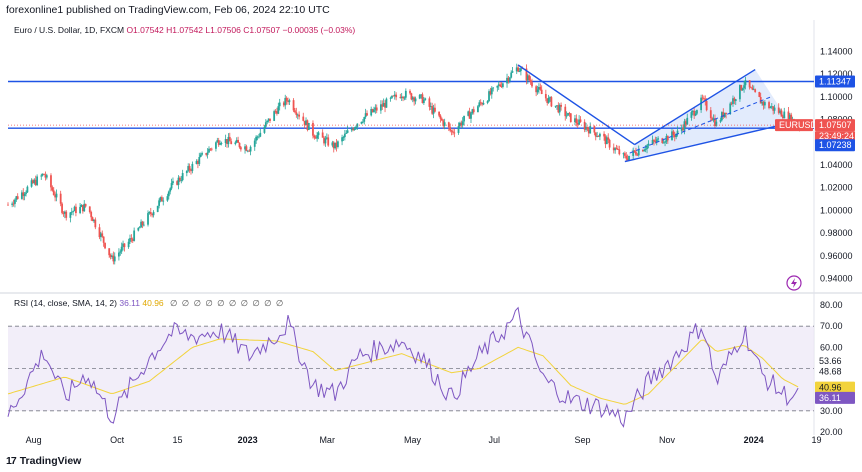 The height and width of the screenshot is (472, 862). What do you see at coordinates (413, 440) in the screenshot?
I see `x-axis-tick-label: May` at bounding box center [413, 440].